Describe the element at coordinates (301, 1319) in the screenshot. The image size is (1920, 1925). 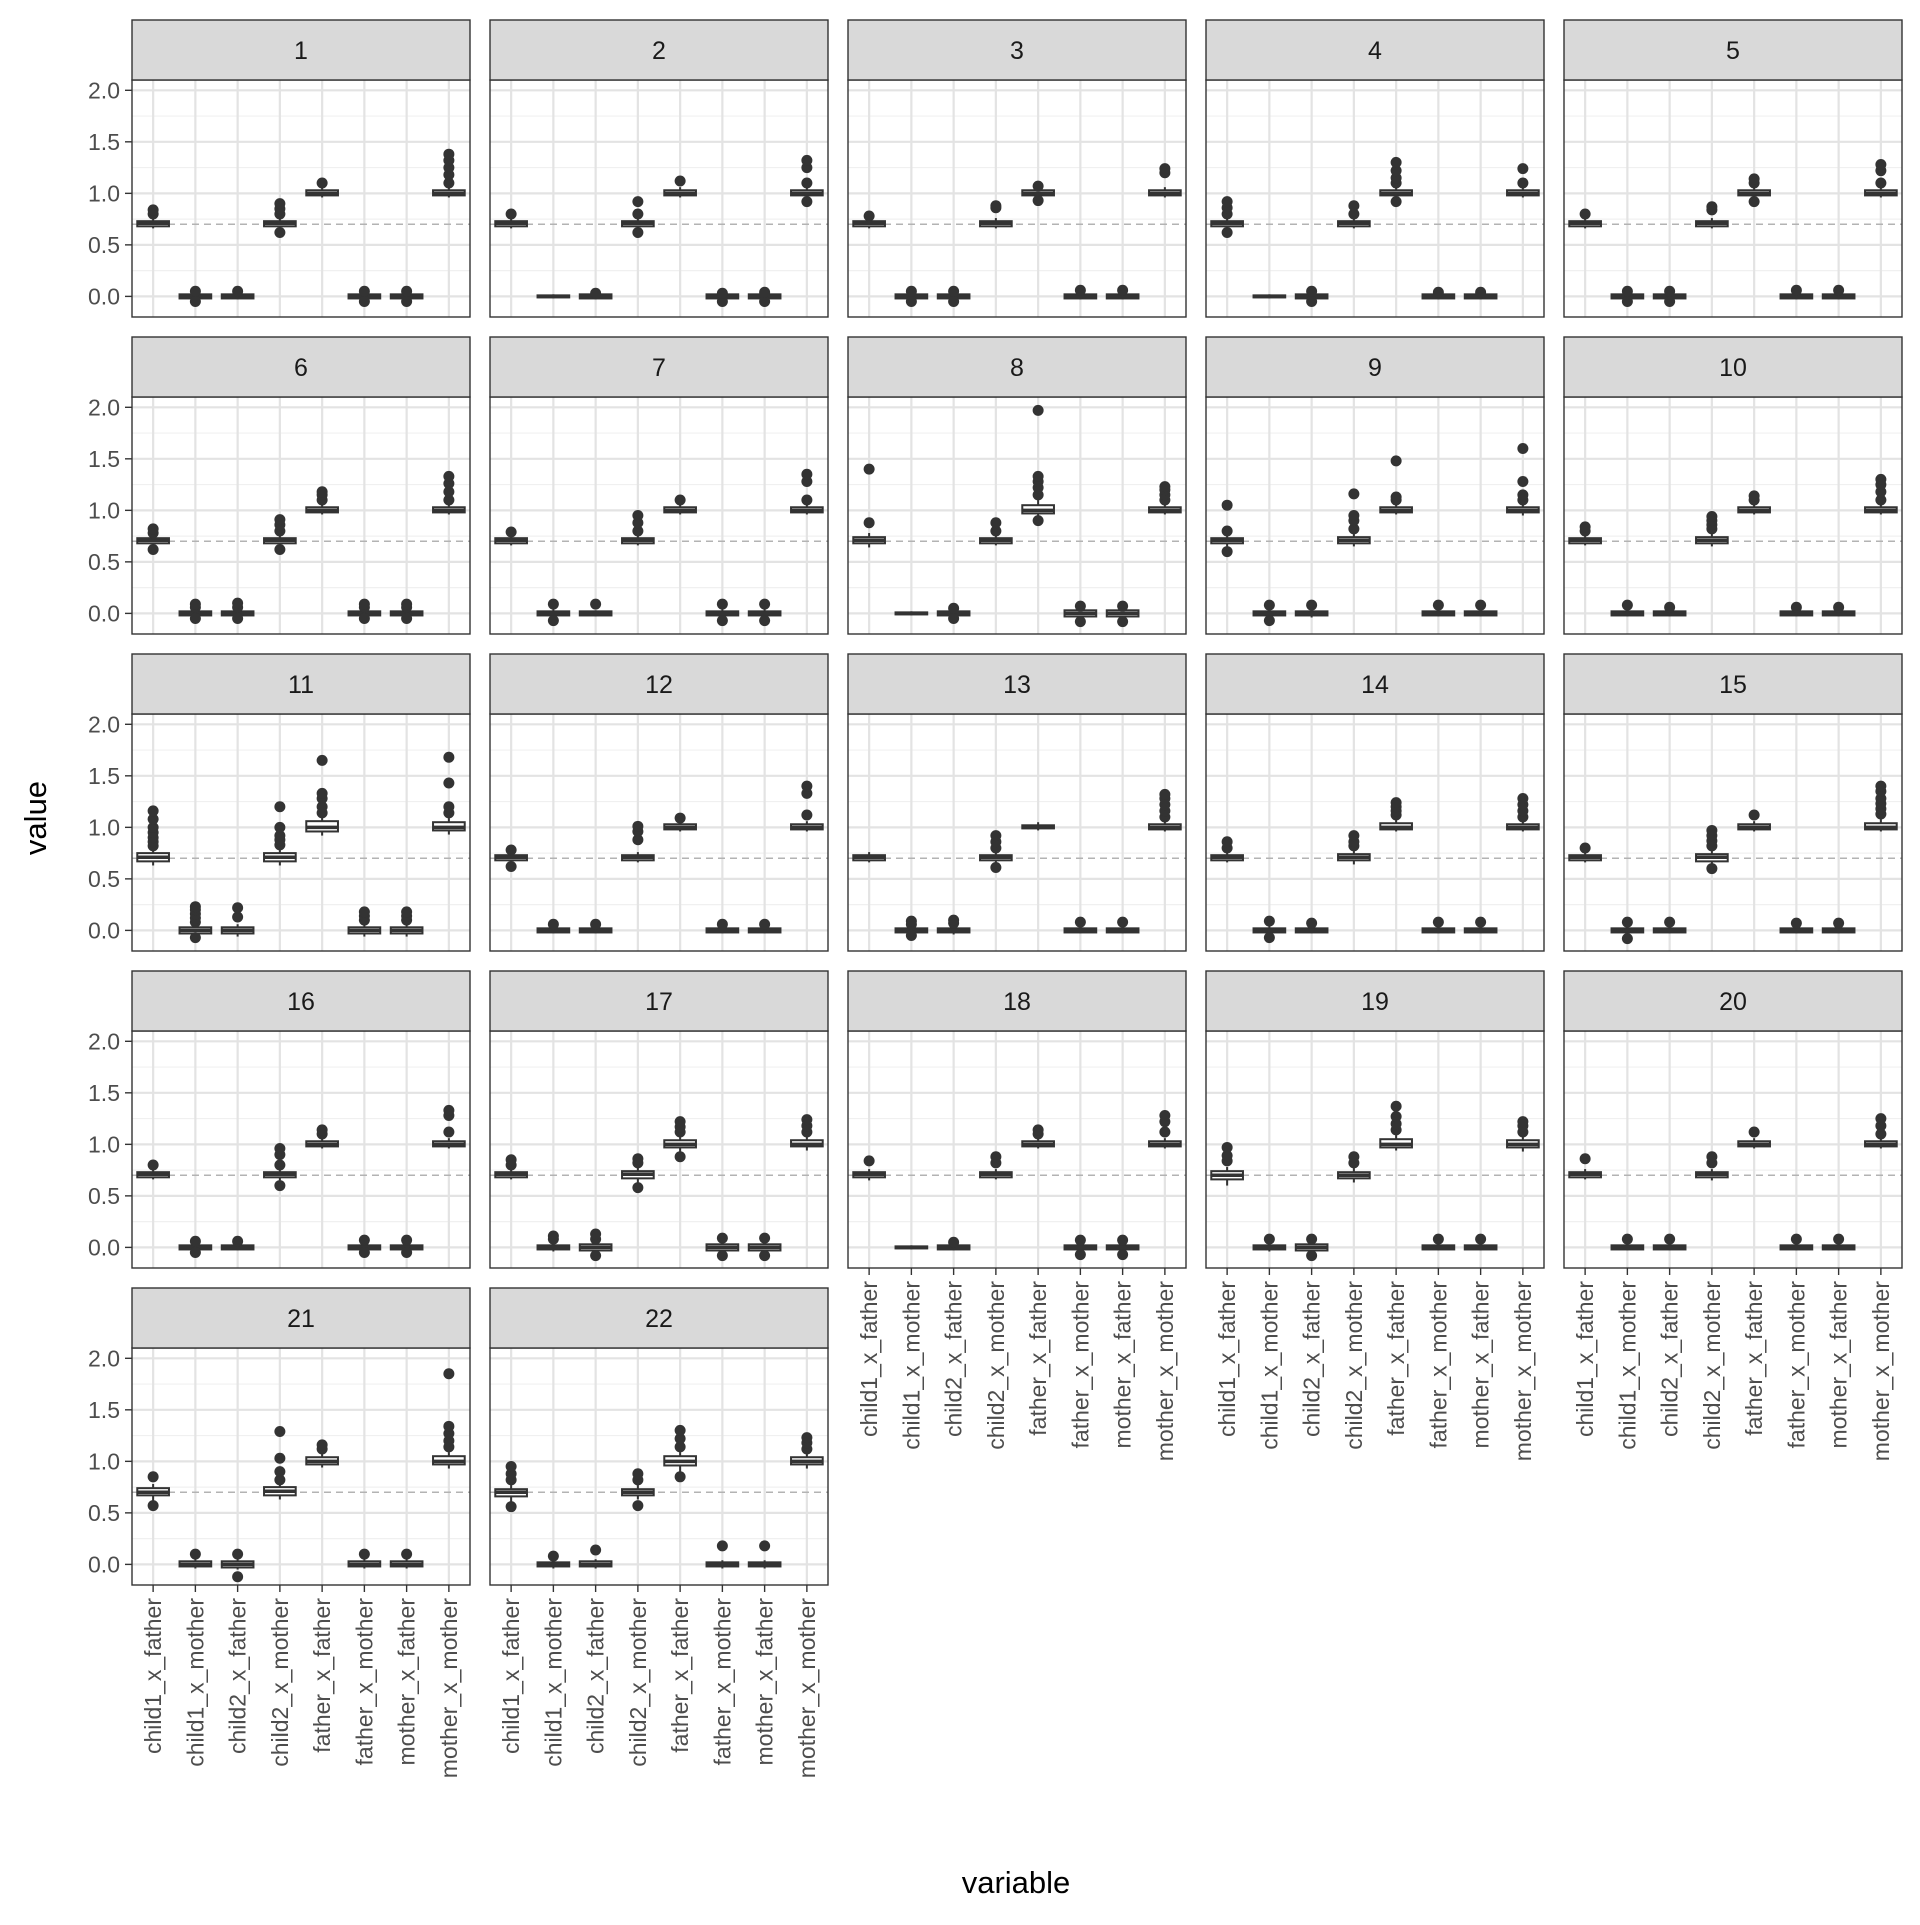
I see `facet-strip-label: 21` at that location.